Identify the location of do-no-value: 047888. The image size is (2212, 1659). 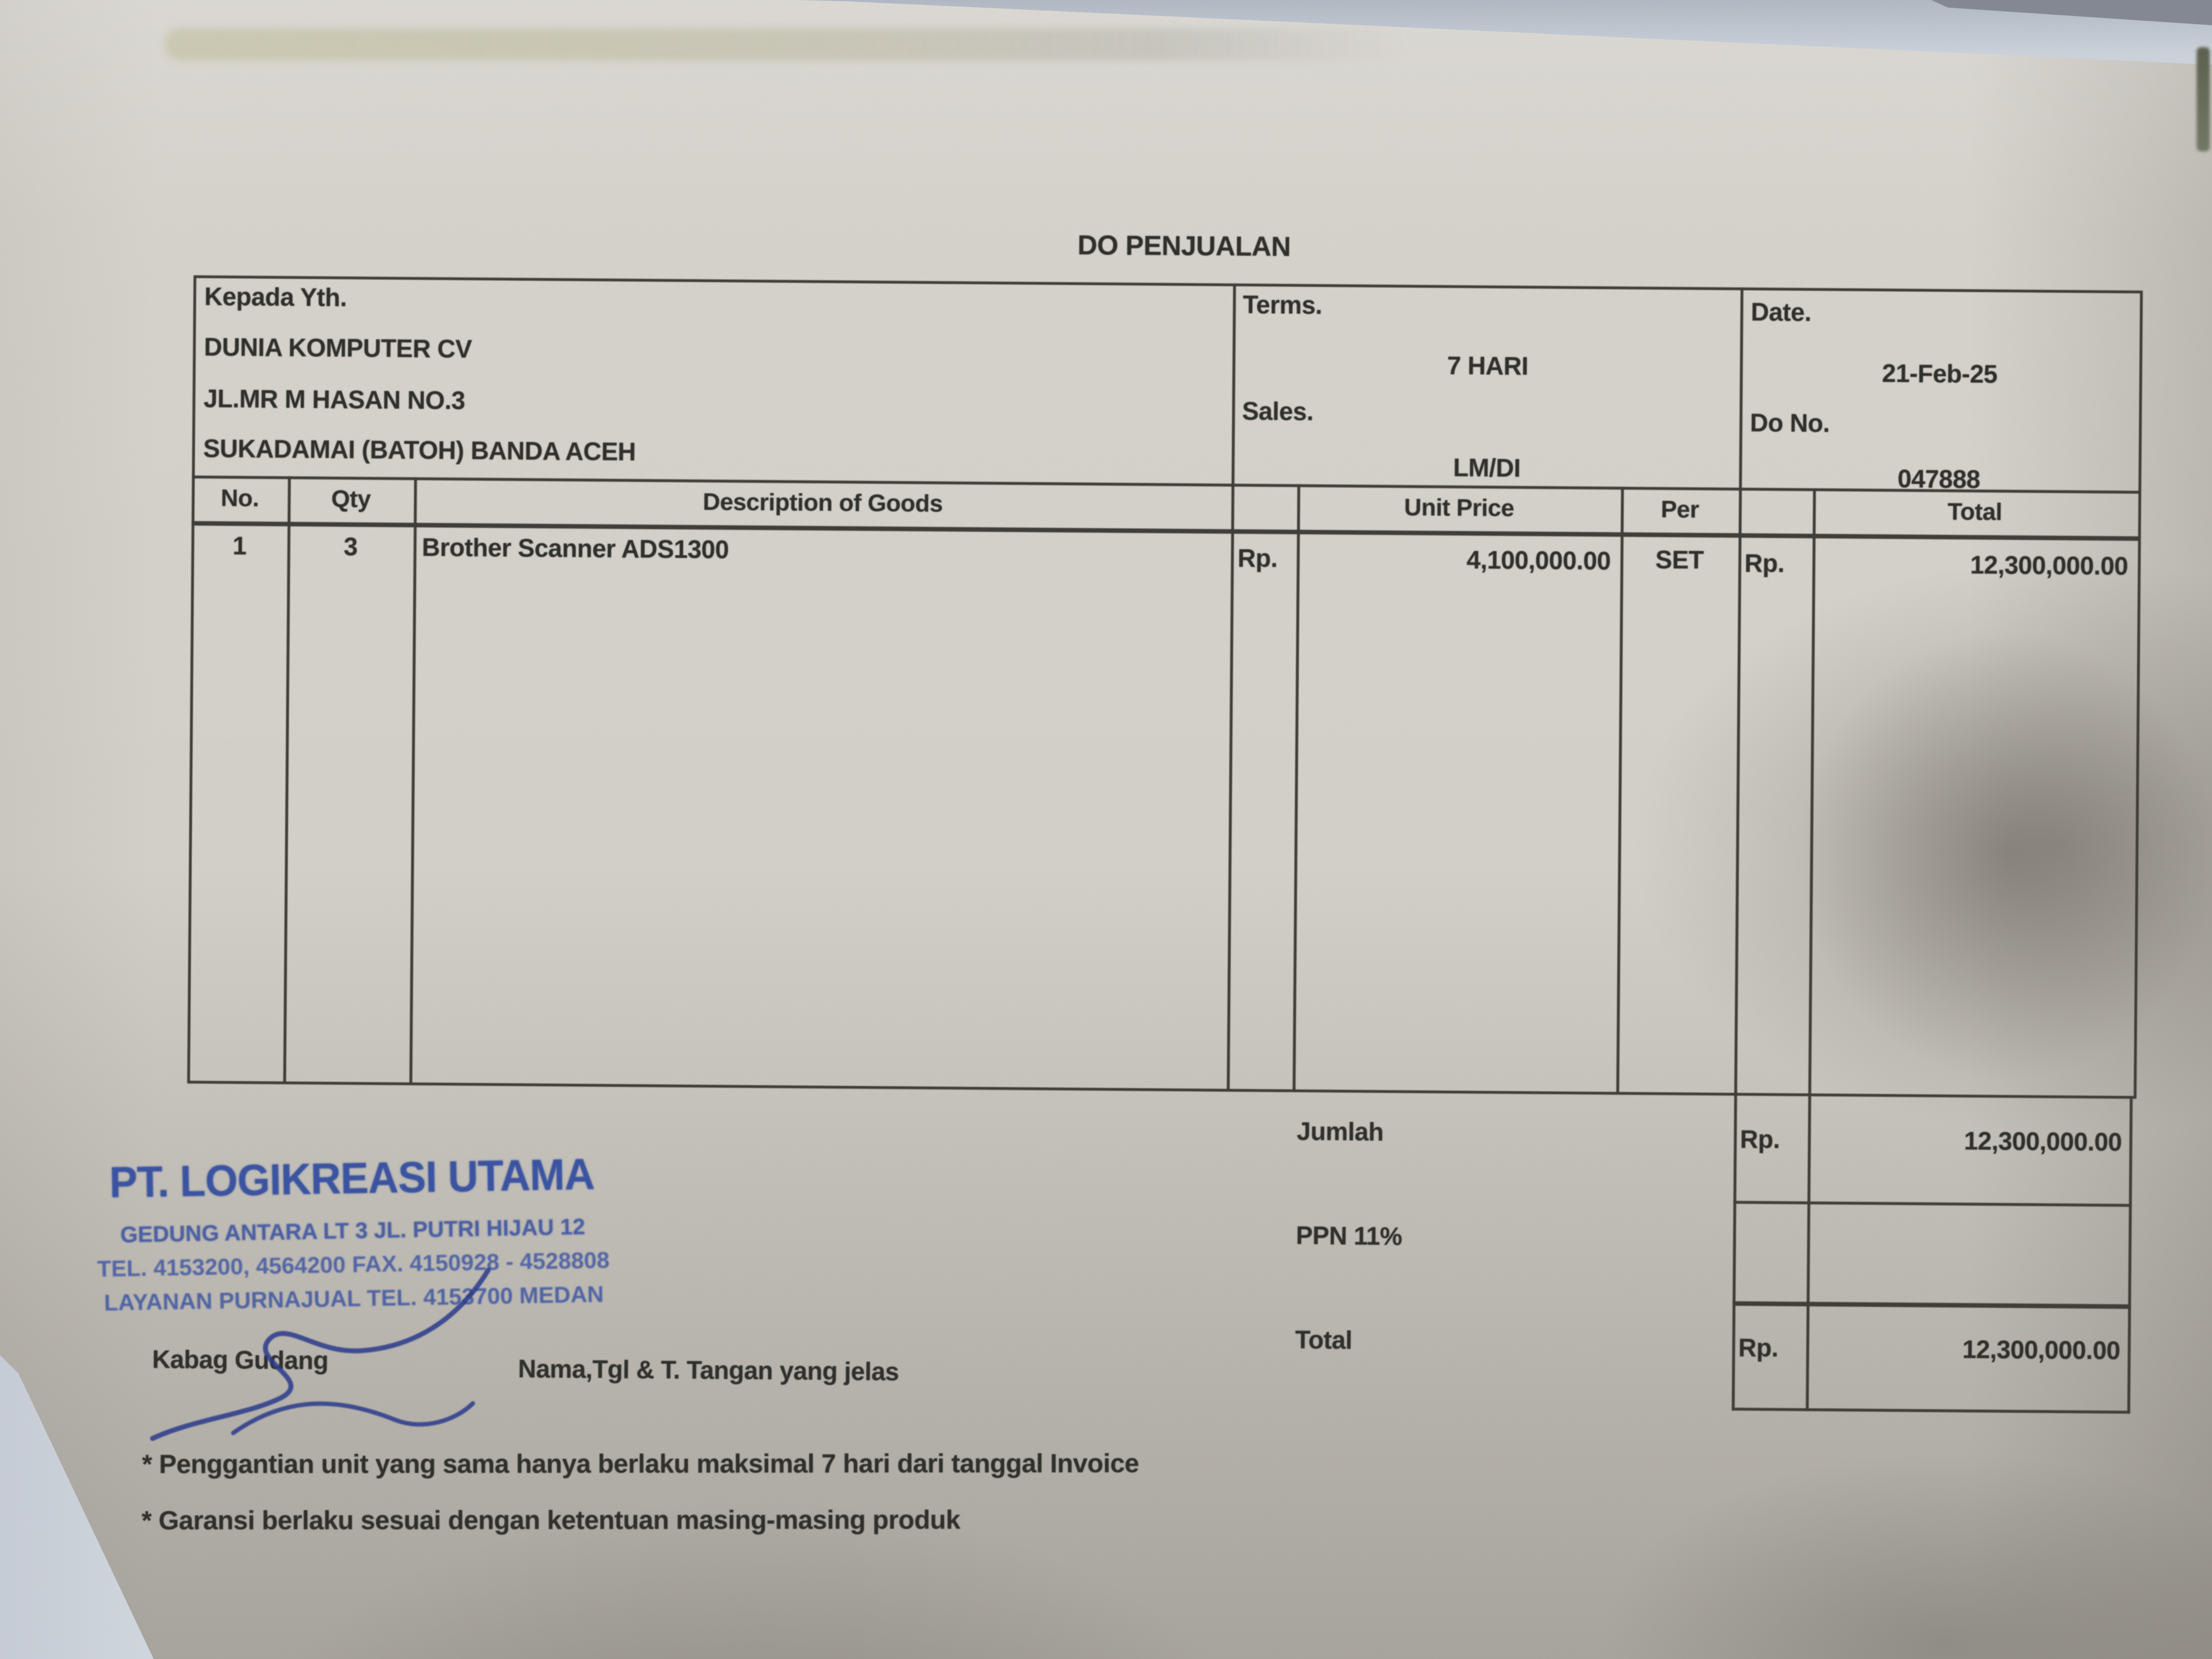
(1939, 479).